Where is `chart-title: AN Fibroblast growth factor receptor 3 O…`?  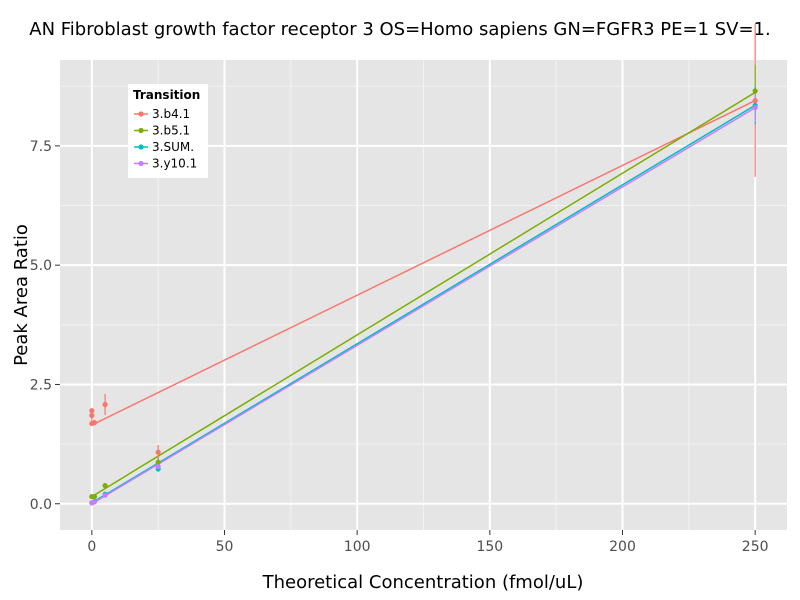 chart-title: AN Fibroblast growth factor receptor 3 O… is located at coordinates (399, 29).